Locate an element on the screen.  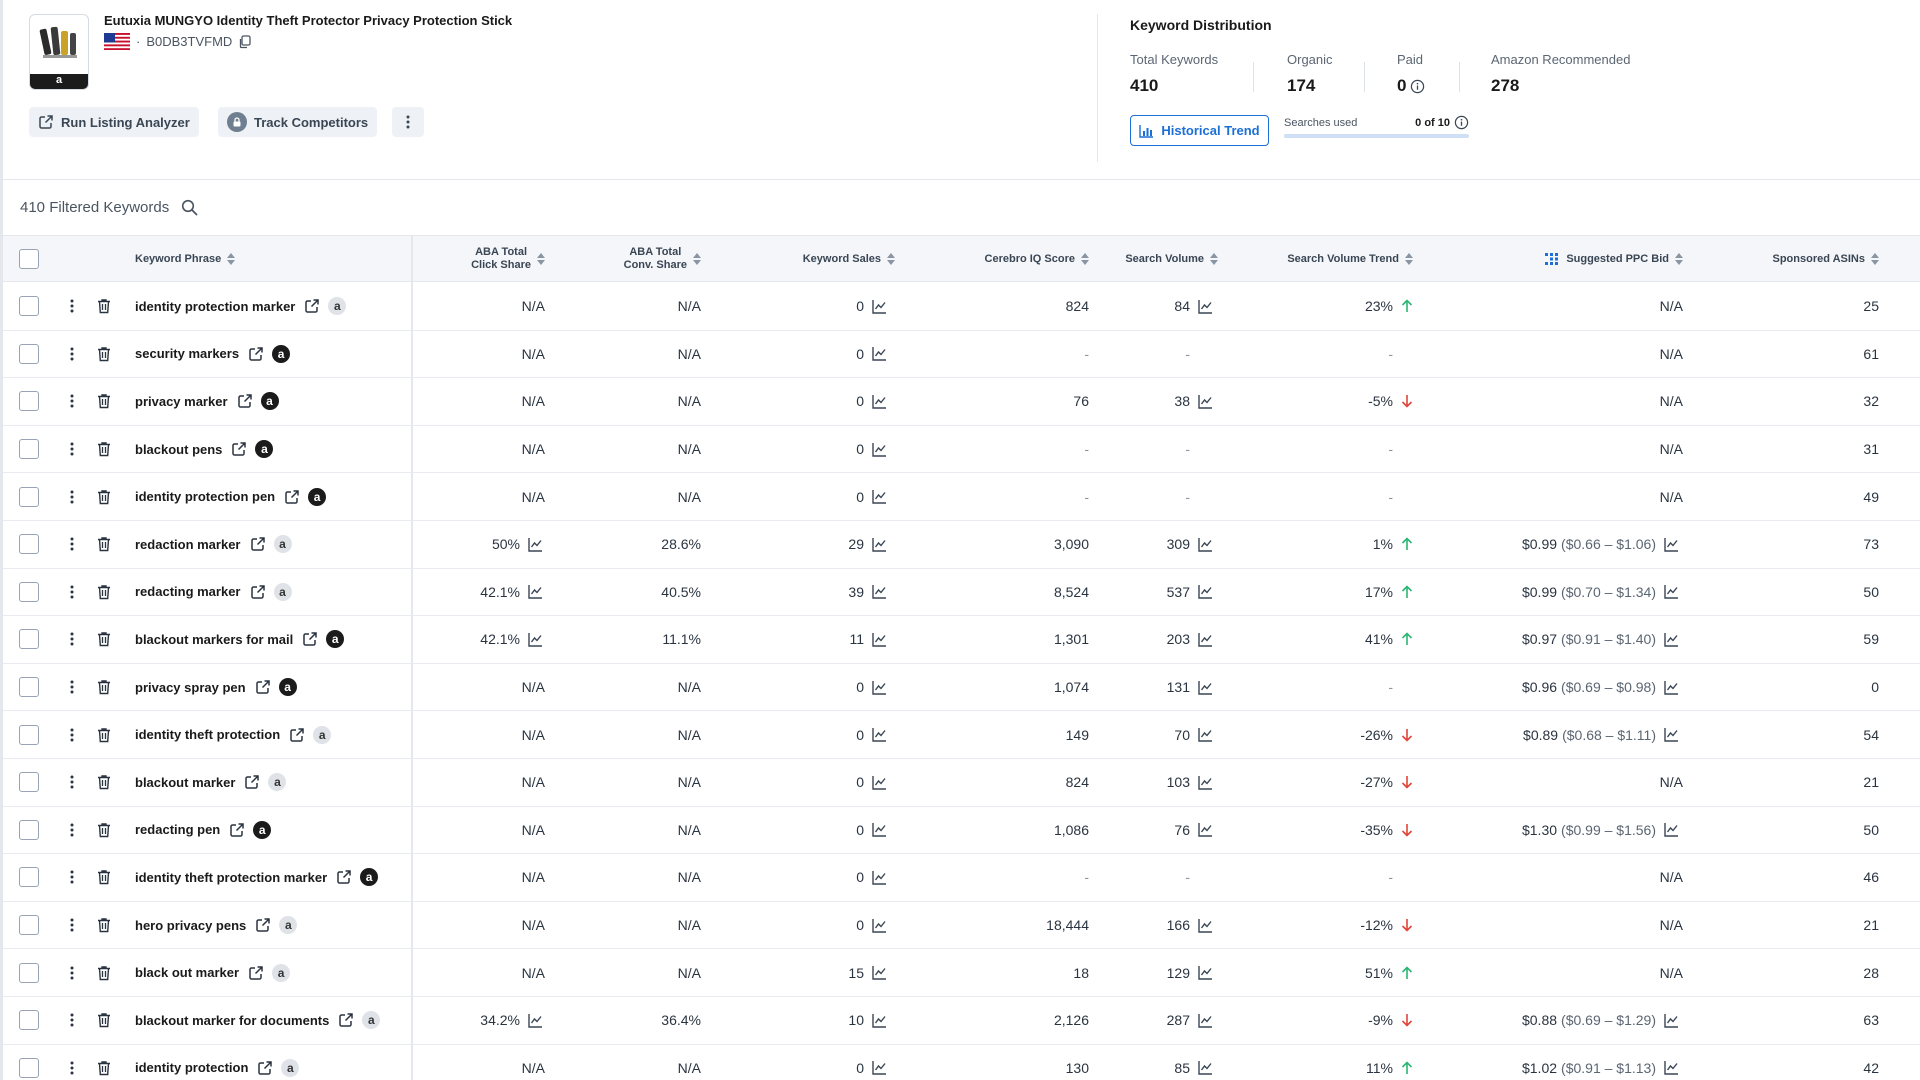
keyword-phrase: security markers is located at coordinates (187, 354).